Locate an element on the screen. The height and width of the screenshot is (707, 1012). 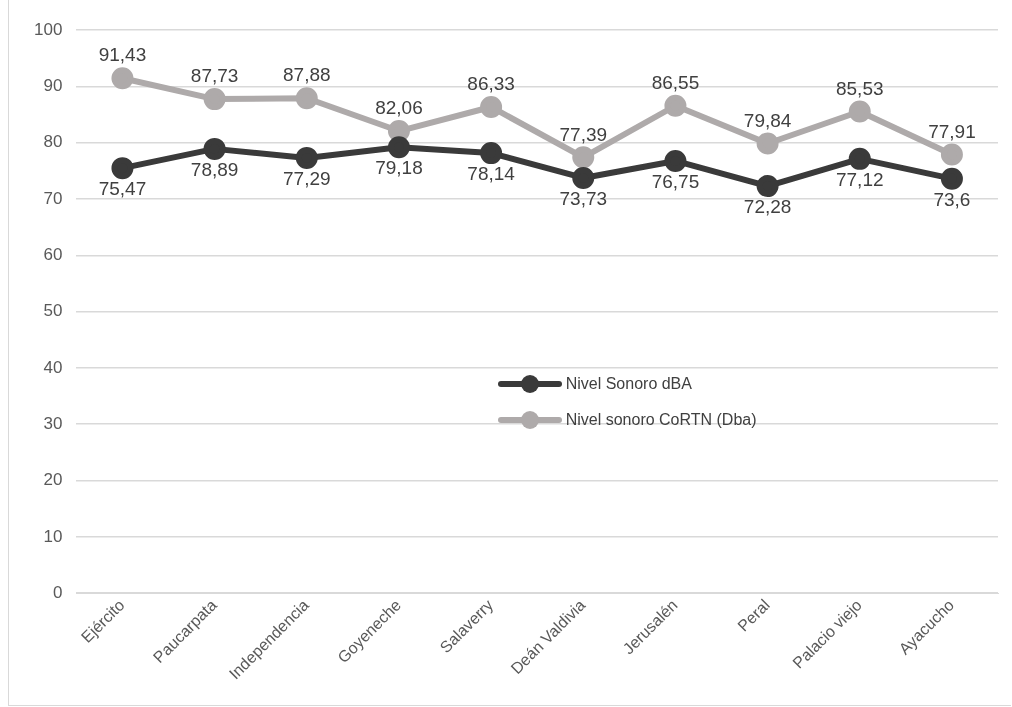
y-tick-label: 40 is located at coordinates (53, 367).